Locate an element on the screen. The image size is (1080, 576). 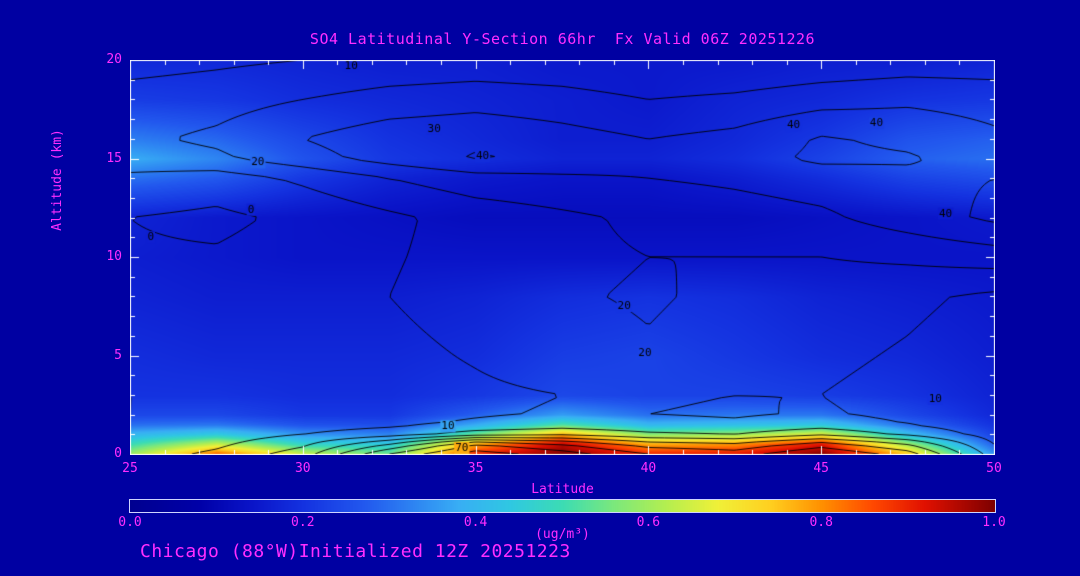
colorbar is located at coordinates (562, 506).